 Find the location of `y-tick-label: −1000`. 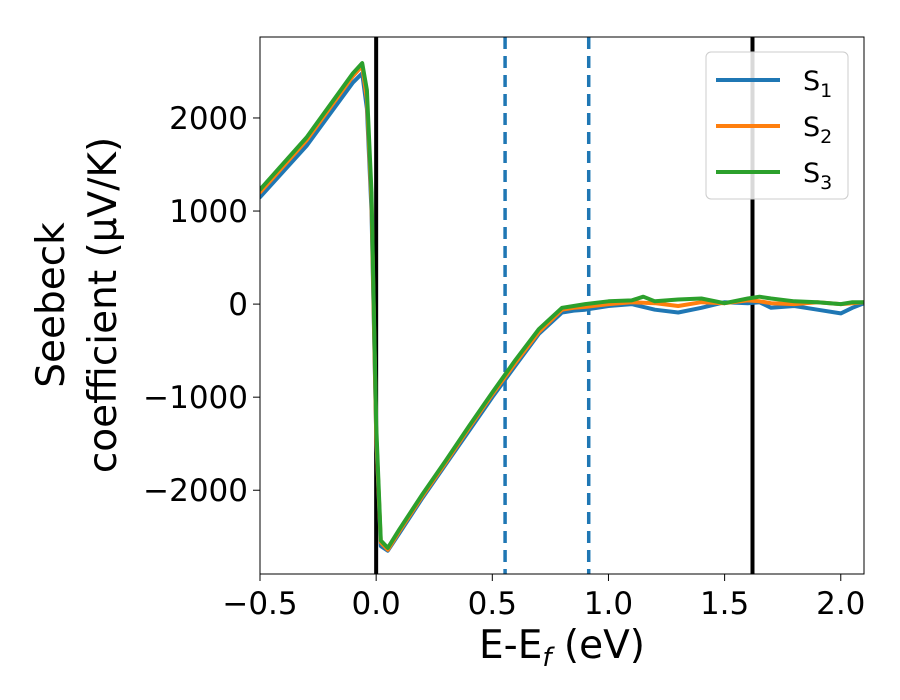

y-tick-label: −1000 is located at coordinates (195, 398).